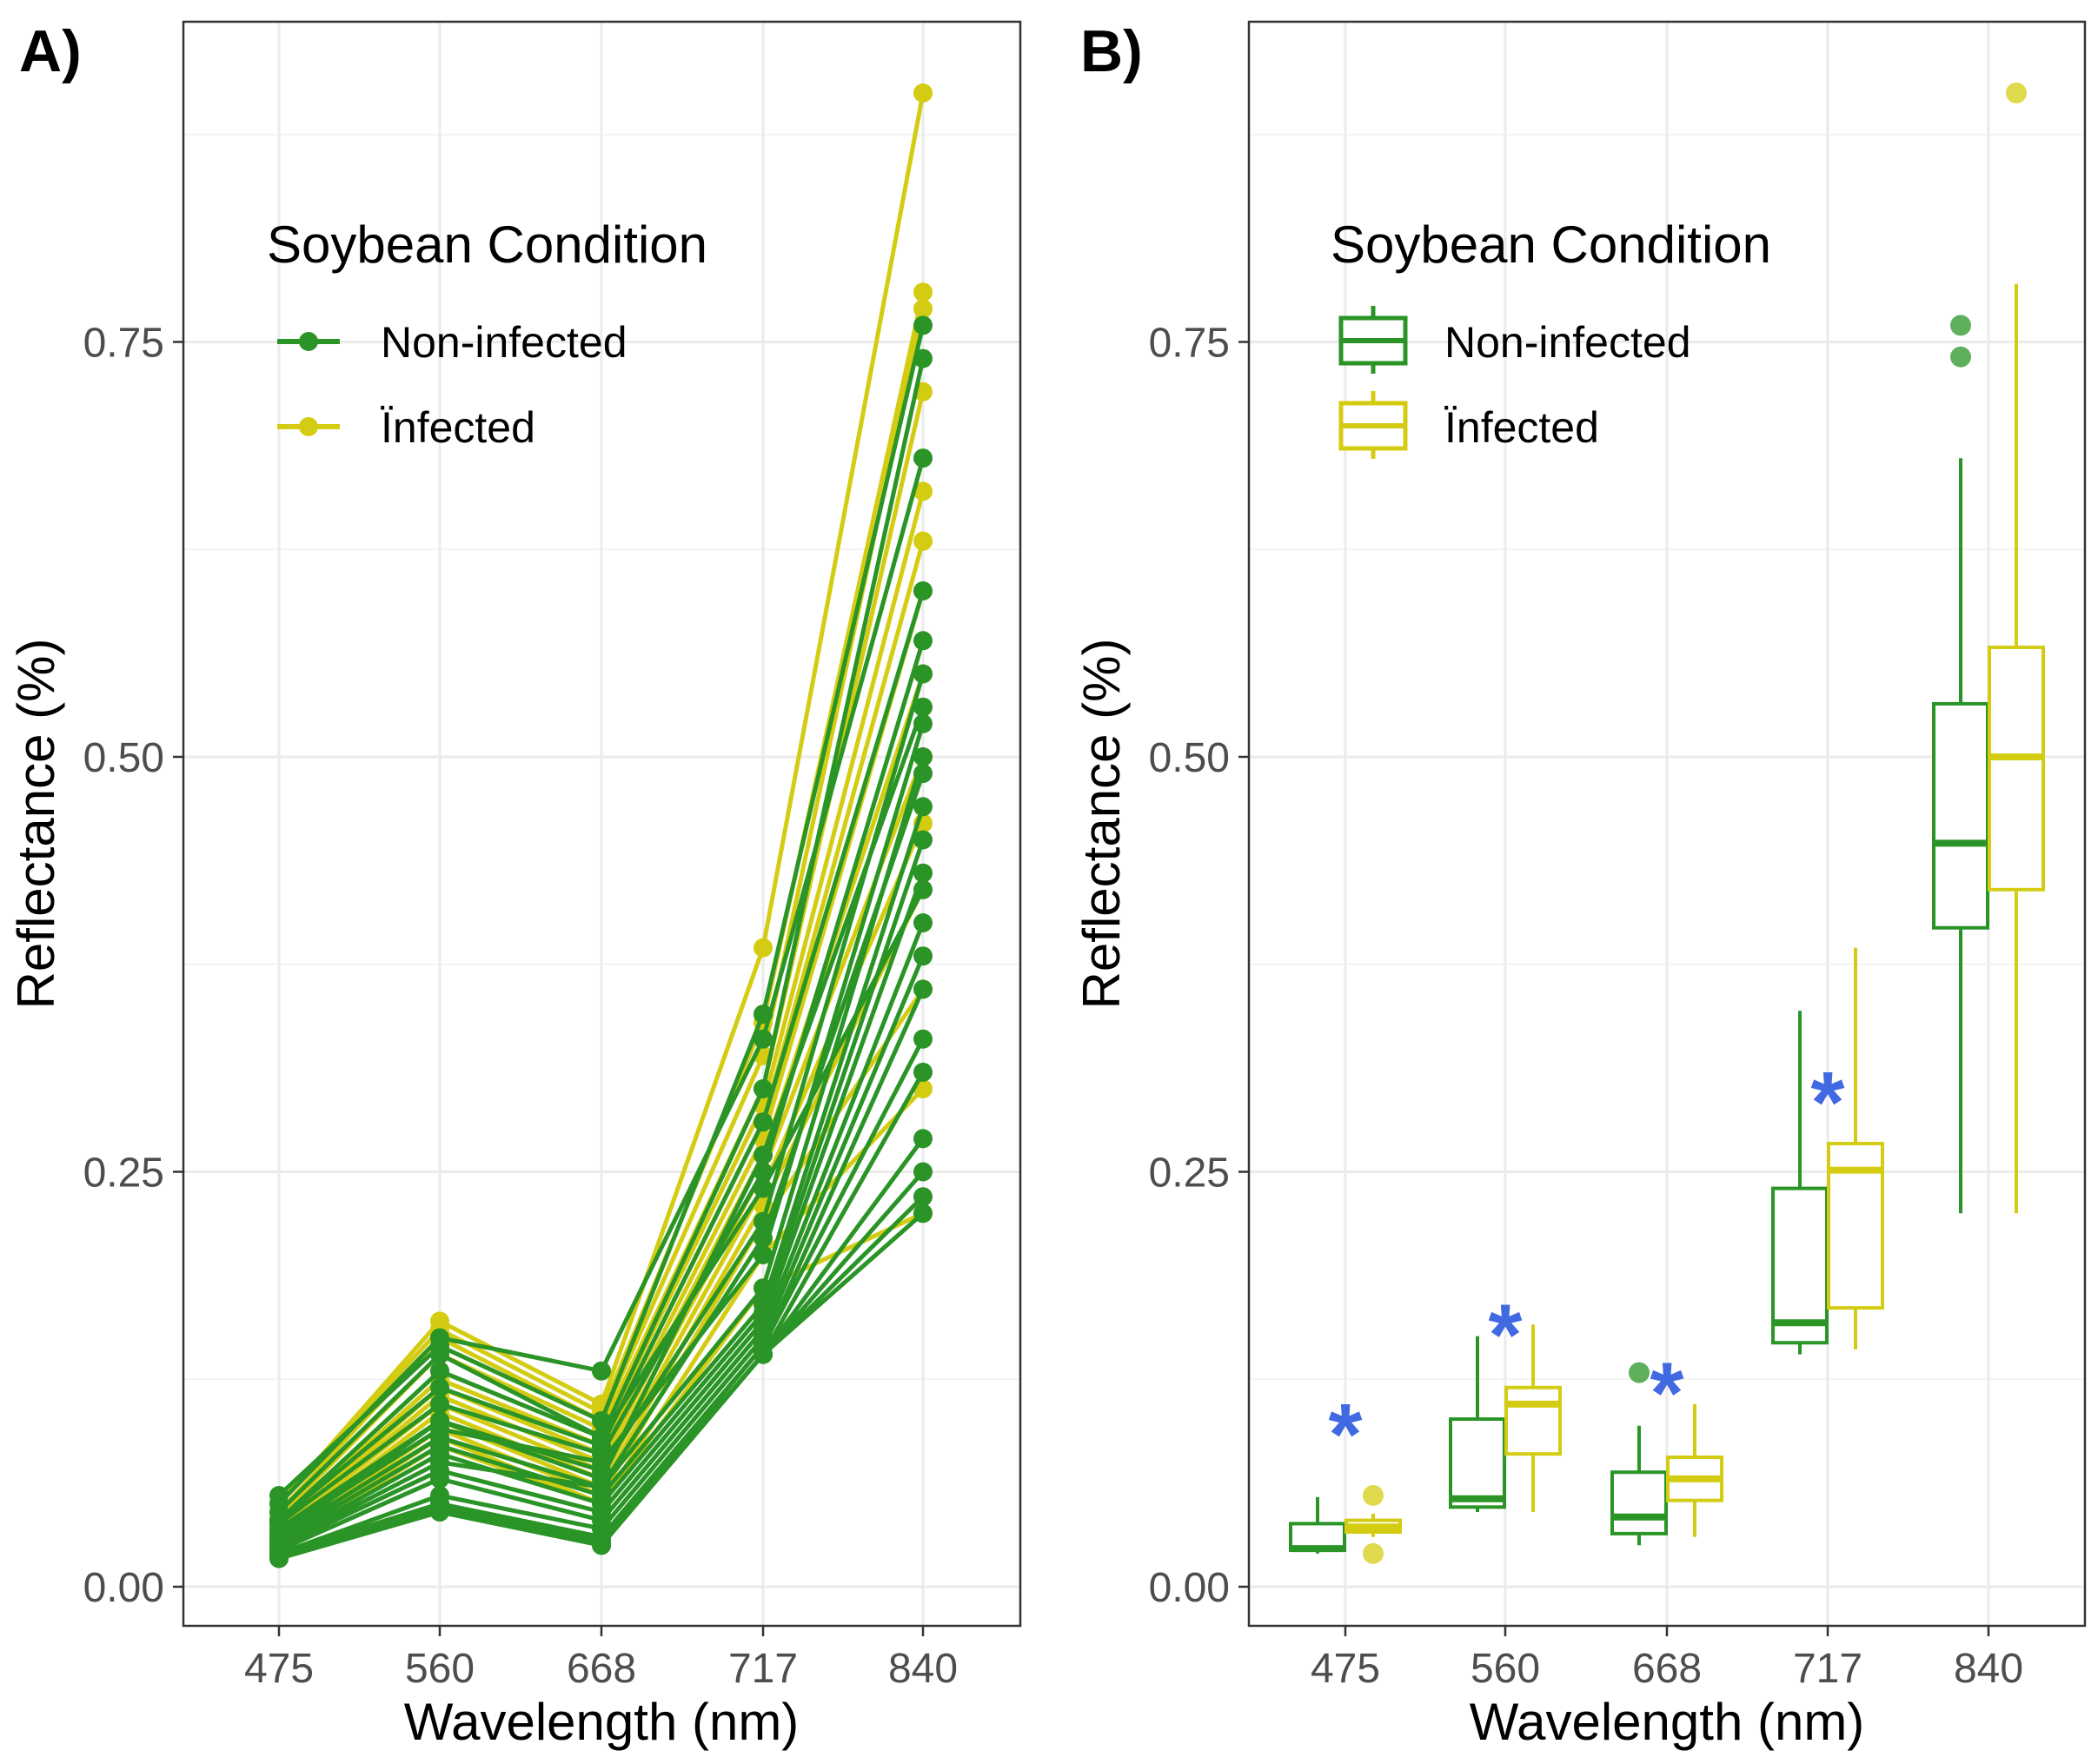 This screenshot has height=1764, width=2098. Describe the element at coordinates (133, 966) in the screenshot. I see `panel-a-y-axis: 0.00 0.25 0.50 0.75` at that location.